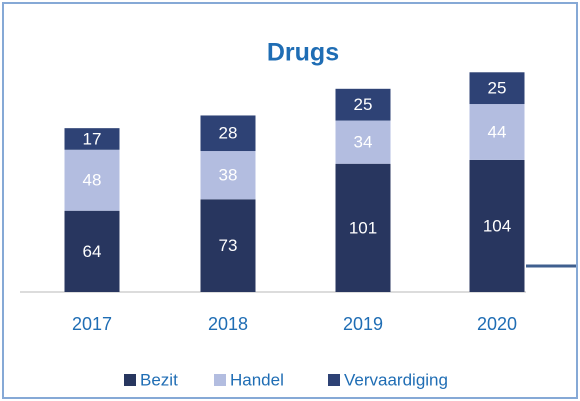  I want to click on x-tick-label: 2020, so click(497, 324).